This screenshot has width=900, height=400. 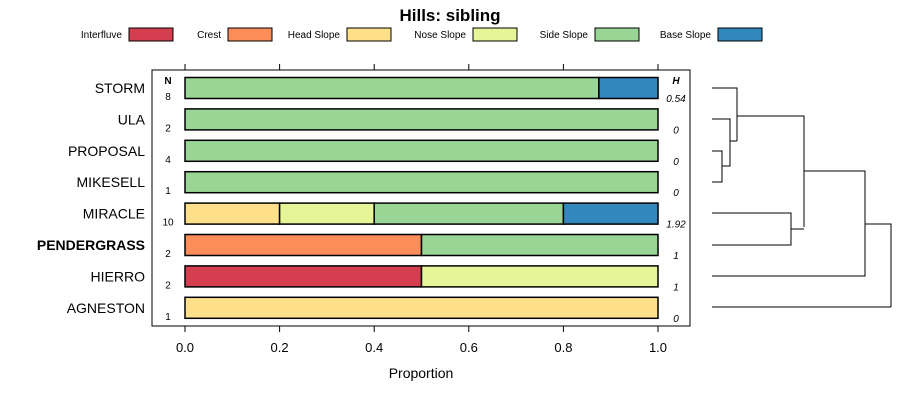 What do you see at coordinates (326, 213) in the screenshot?
I see `bar-miracle-nose-slope` at bounding box center [326, 213].